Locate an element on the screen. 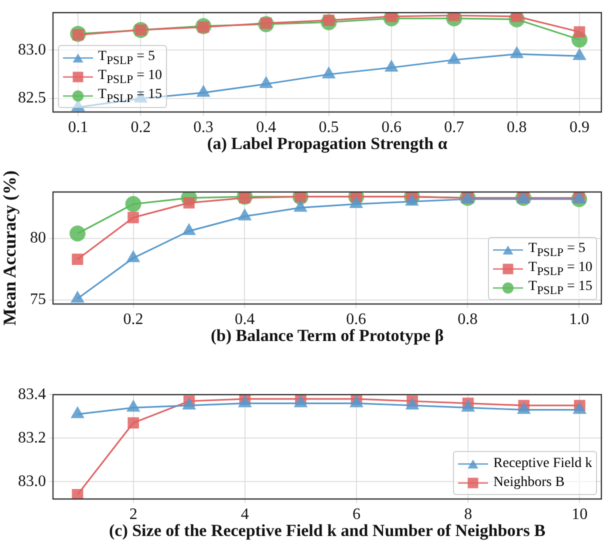  x-tick-label: 2 is located at coordinates (133, 514).